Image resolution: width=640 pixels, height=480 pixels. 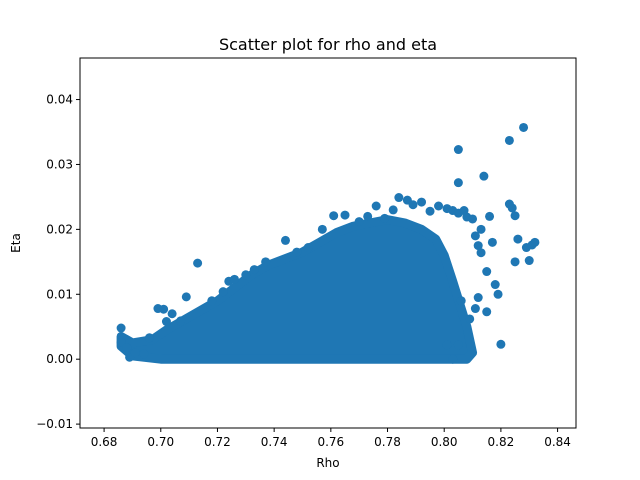 What do you see at coordinates (104, 442) in the screenshot?
I see `x-tick-label: 0.68` at bounding box center [104, 442].